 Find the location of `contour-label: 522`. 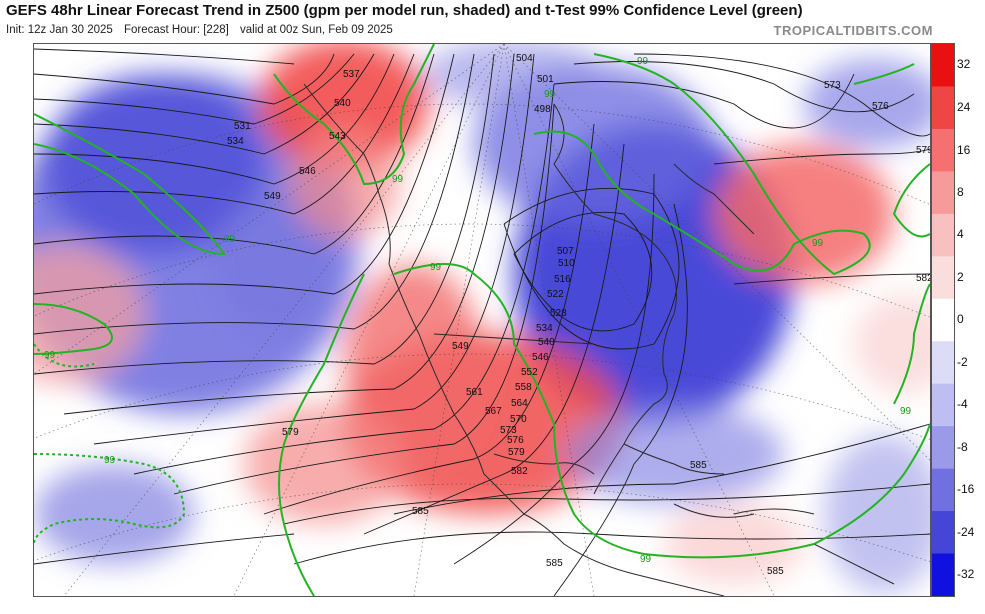

contour-label: 522 is located at coordinates (555, 294).